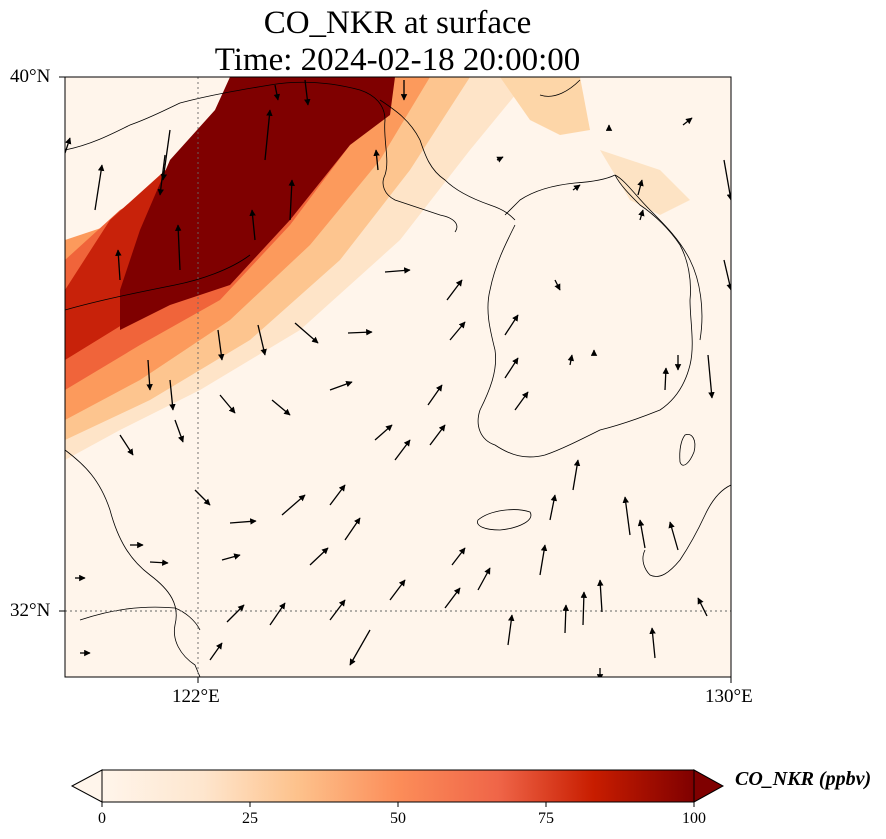 The height and width of the screenshot is (839, 886). I want to click on colorbar, so click(397, 788).